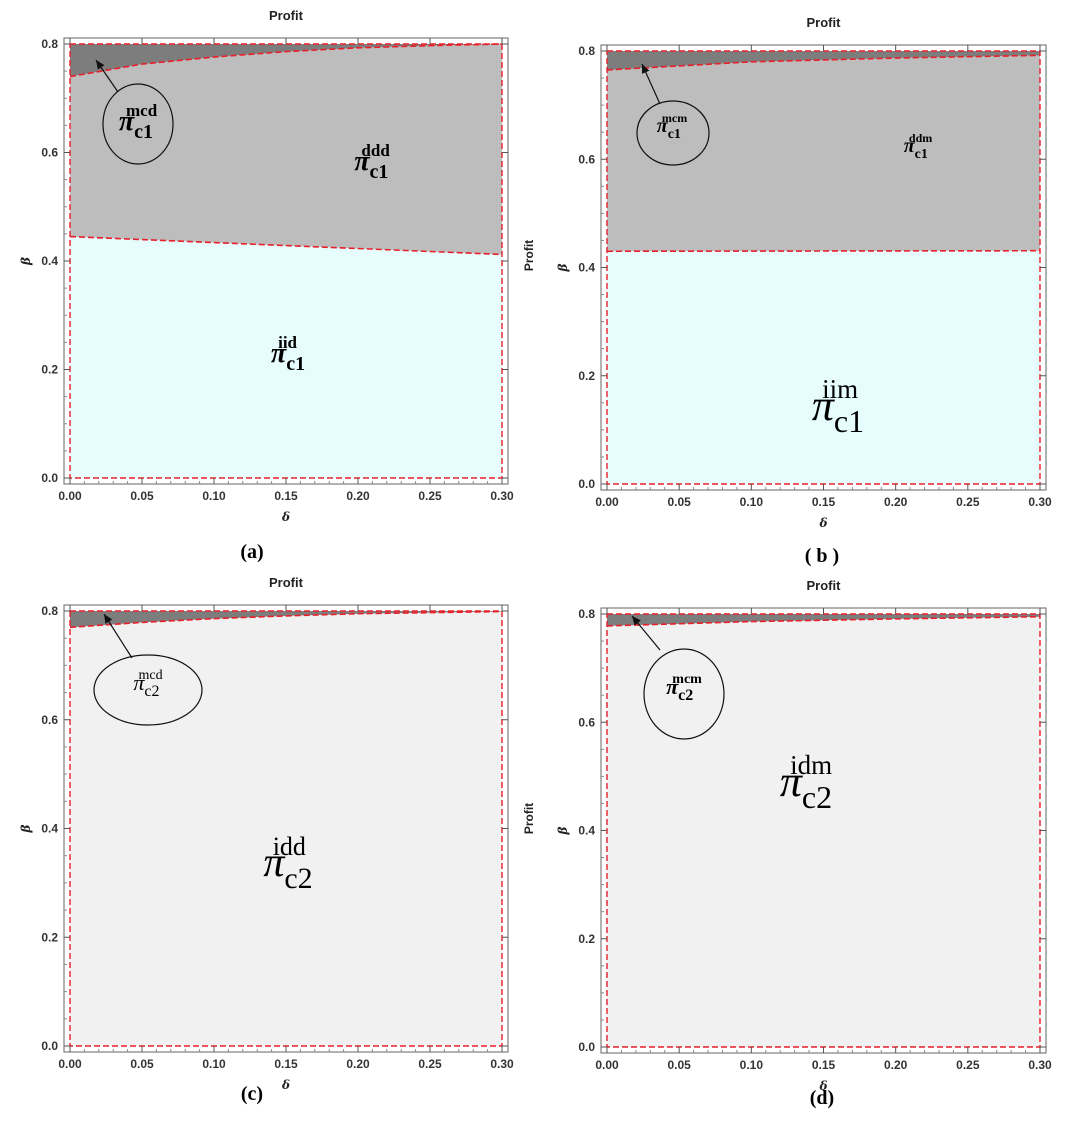 The height and width of the screenshot is (1131, 1072). What do you see at coordinates (252, 1094) in the screenshot?
I see `panel-caption: (c)` at bounding box center [252, 1094].